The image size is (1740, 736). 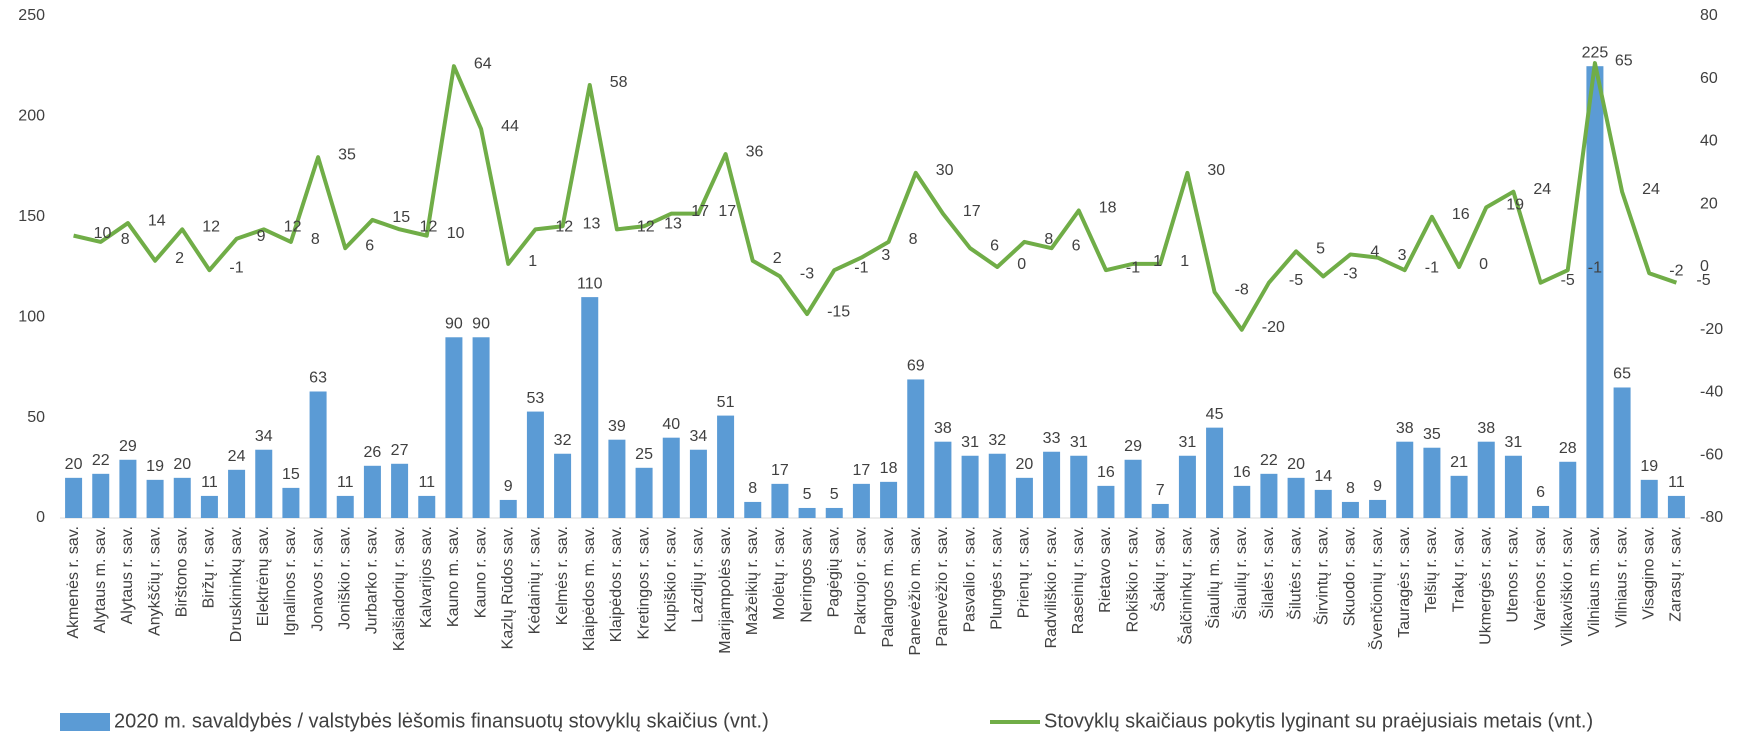 I want to click on line-label: 18, so click(x=1108, y=208).